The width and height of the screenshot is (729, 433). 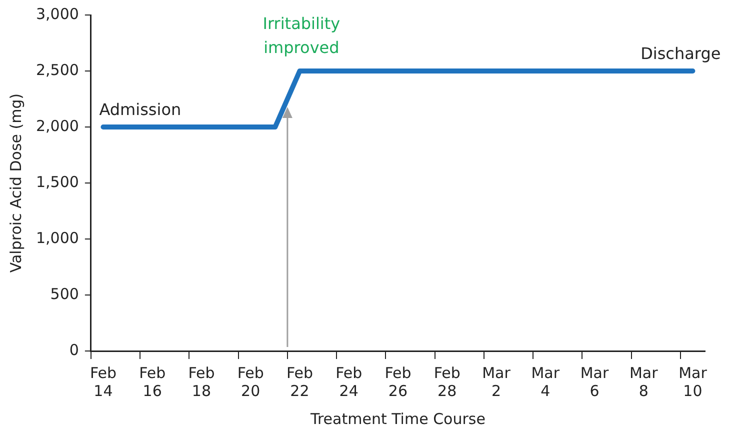 What do you see at coordinates (250, 382) in the screenshot?
I see `x-tick-label: Feb 20` at bounding box center [250, 382].